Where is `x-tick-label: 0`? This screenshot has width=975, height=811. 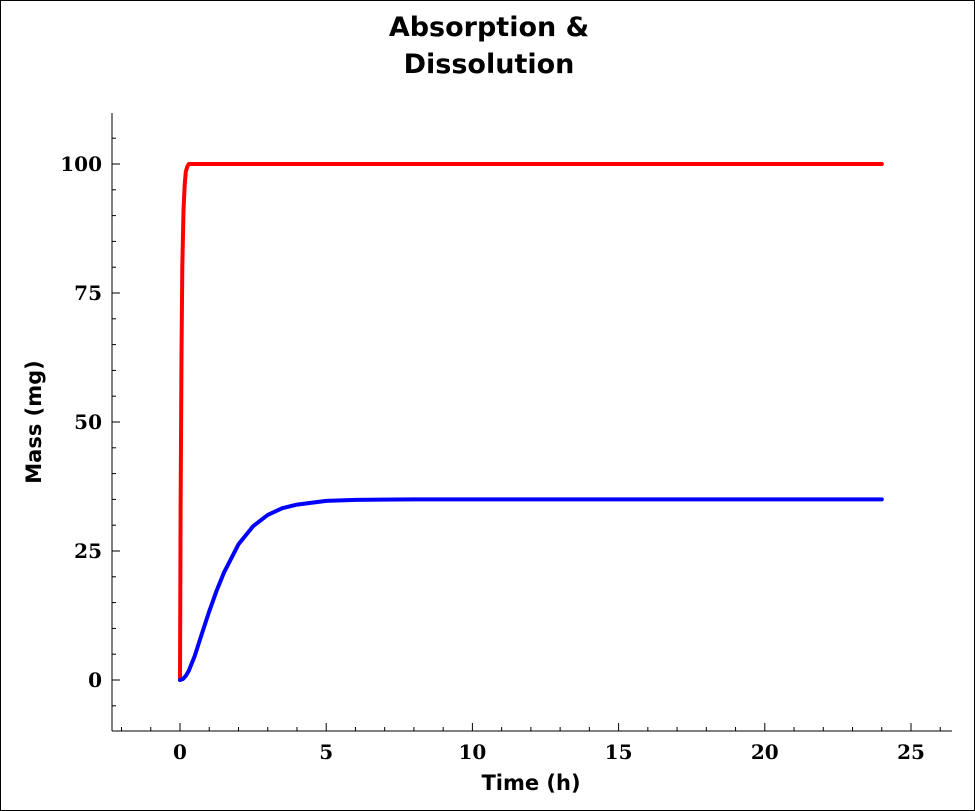 x-tick-label: 0 is located at coordinates (180, 752).